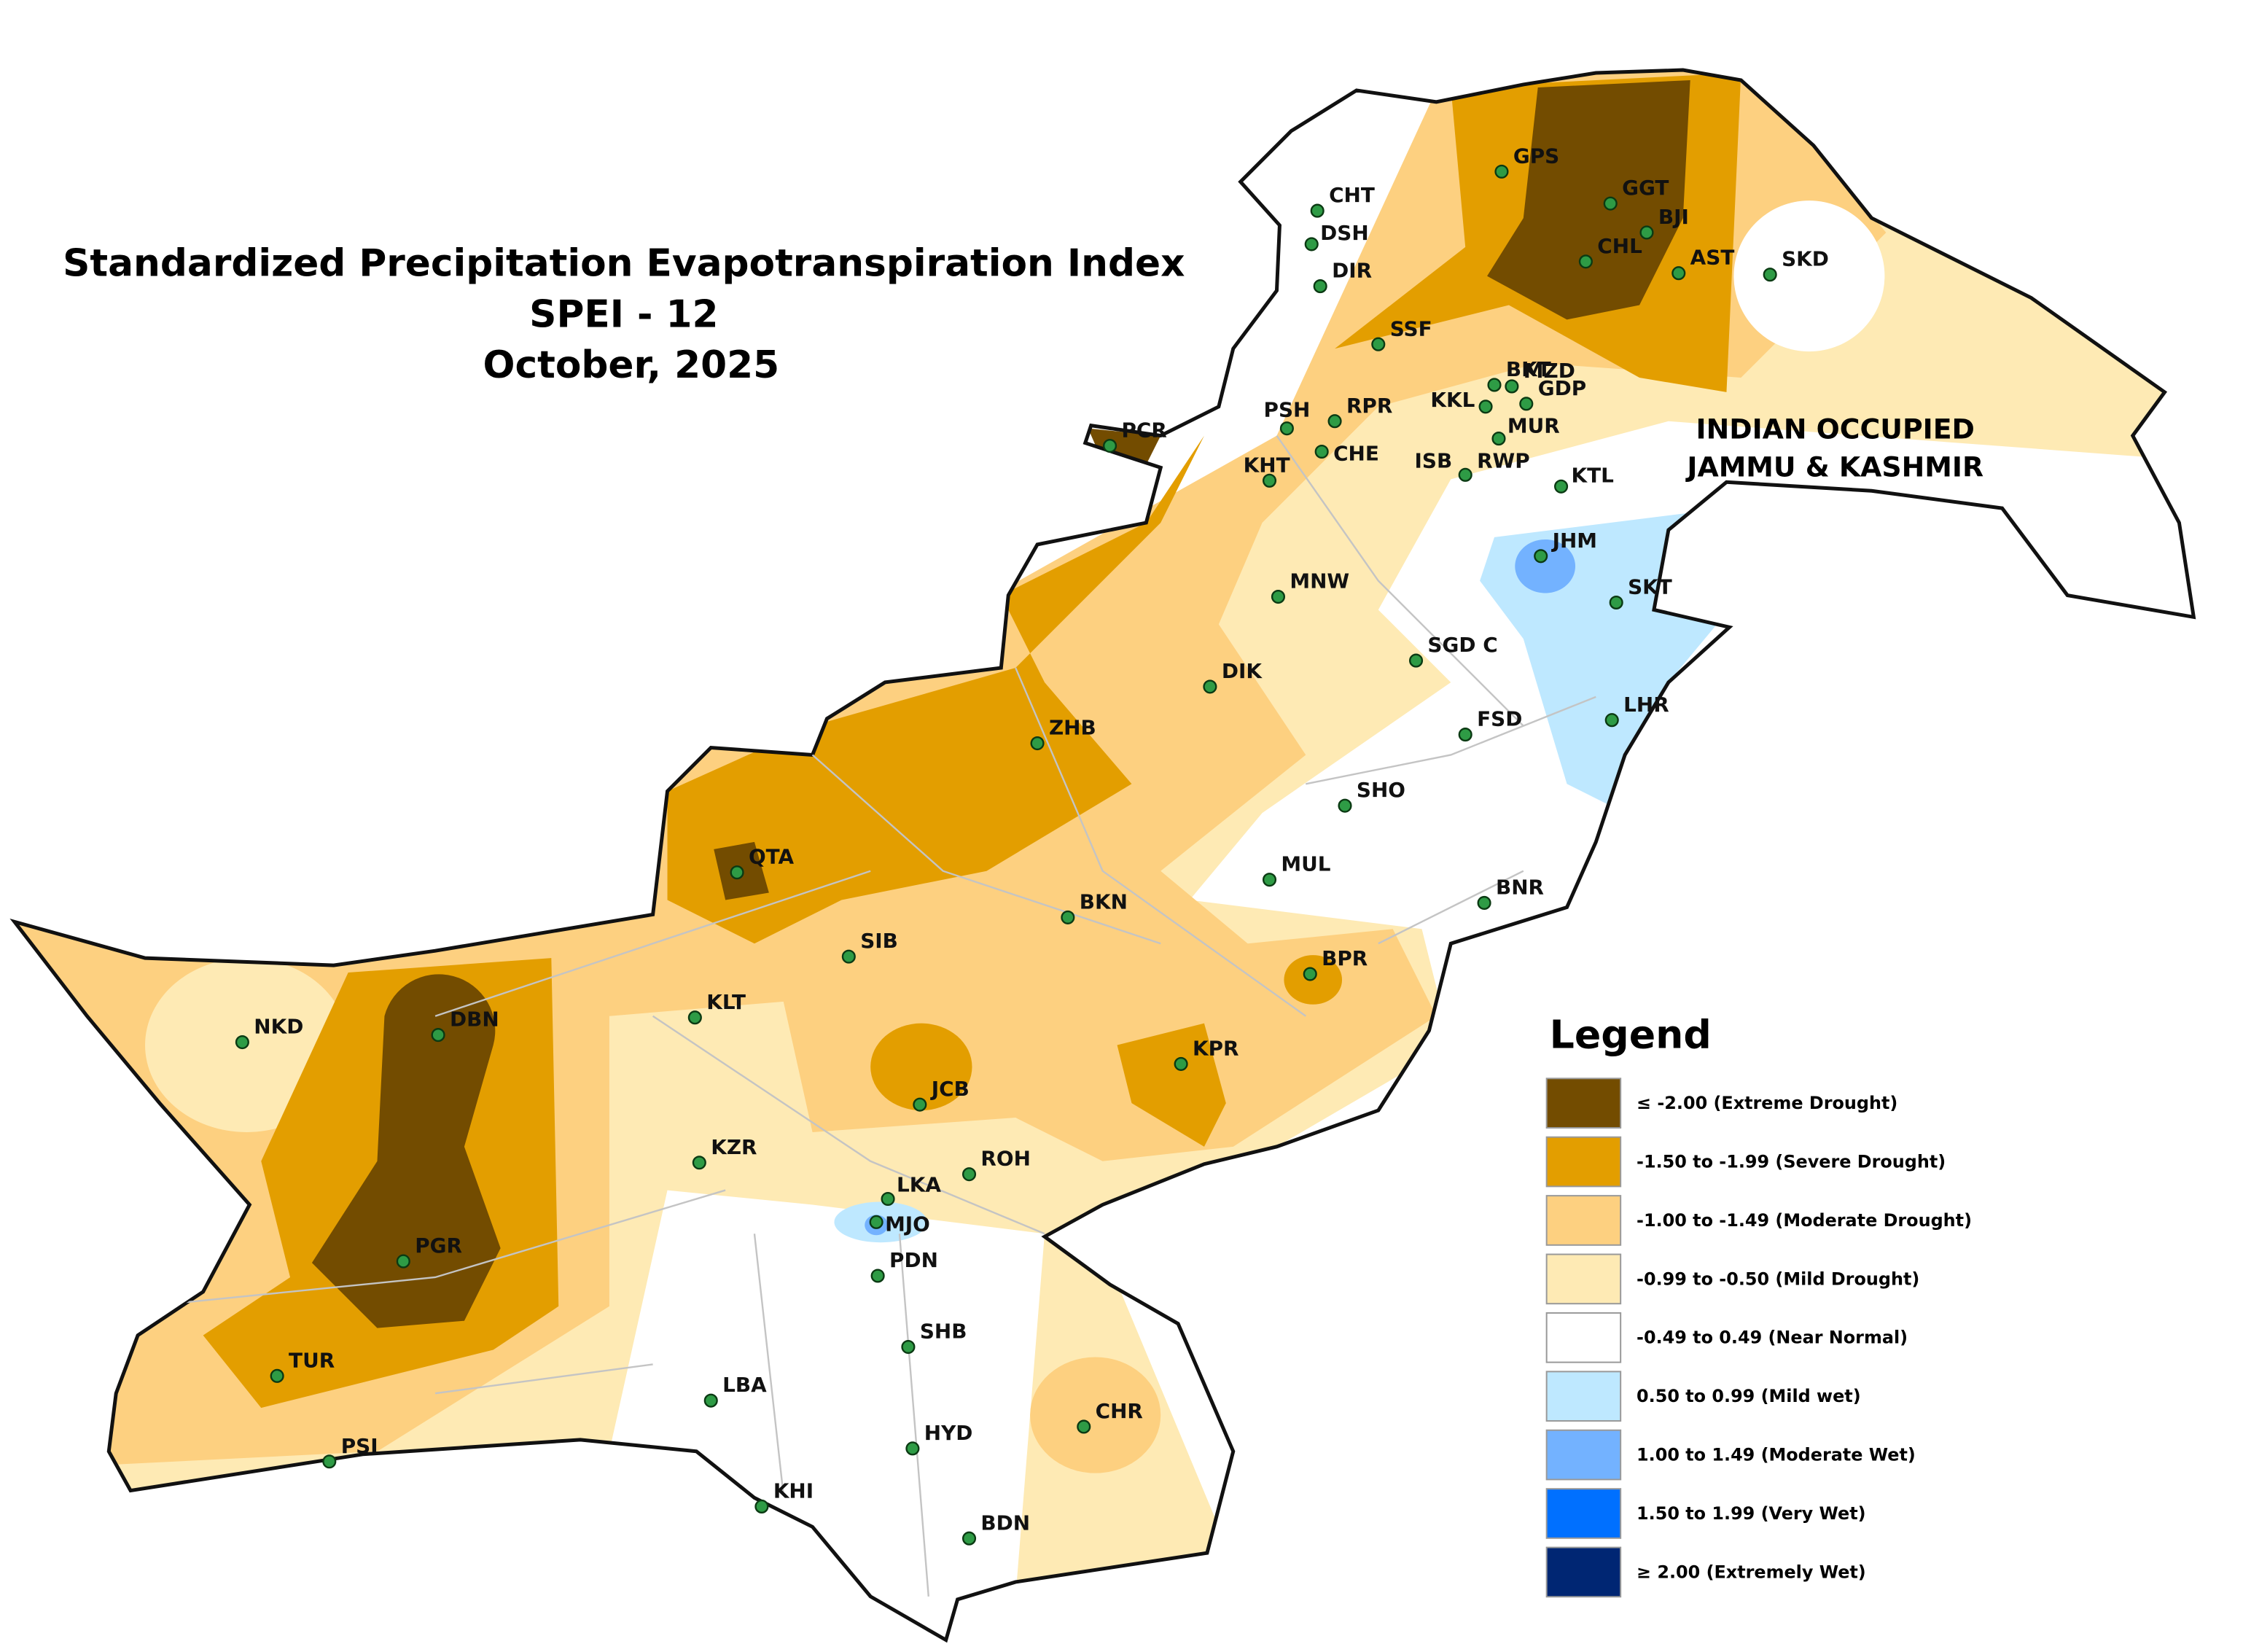 This screenshot has width=2243, height=1652. I want to click on station-label: CHL, so click(1619, 246).